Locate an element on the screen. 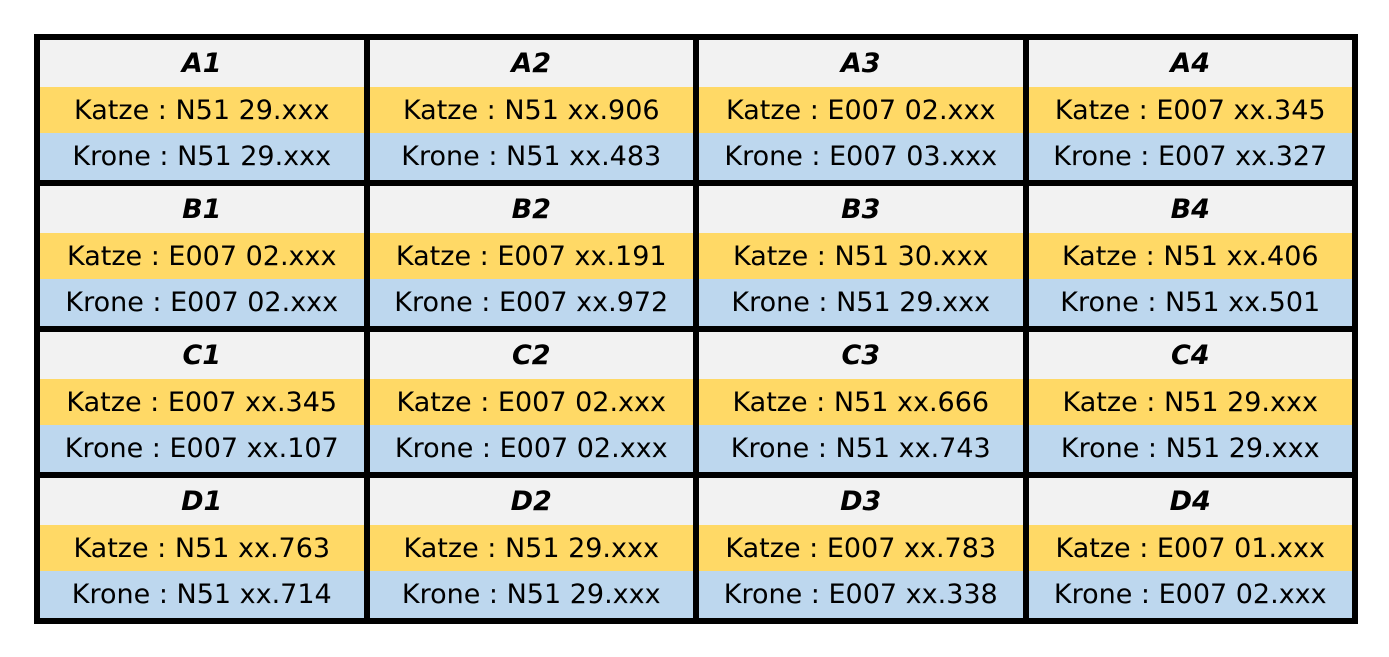  cell-a1: A1 Katze : N51 29.xxx Krone : N51 29.xxx is located at coordinates (202, 110).